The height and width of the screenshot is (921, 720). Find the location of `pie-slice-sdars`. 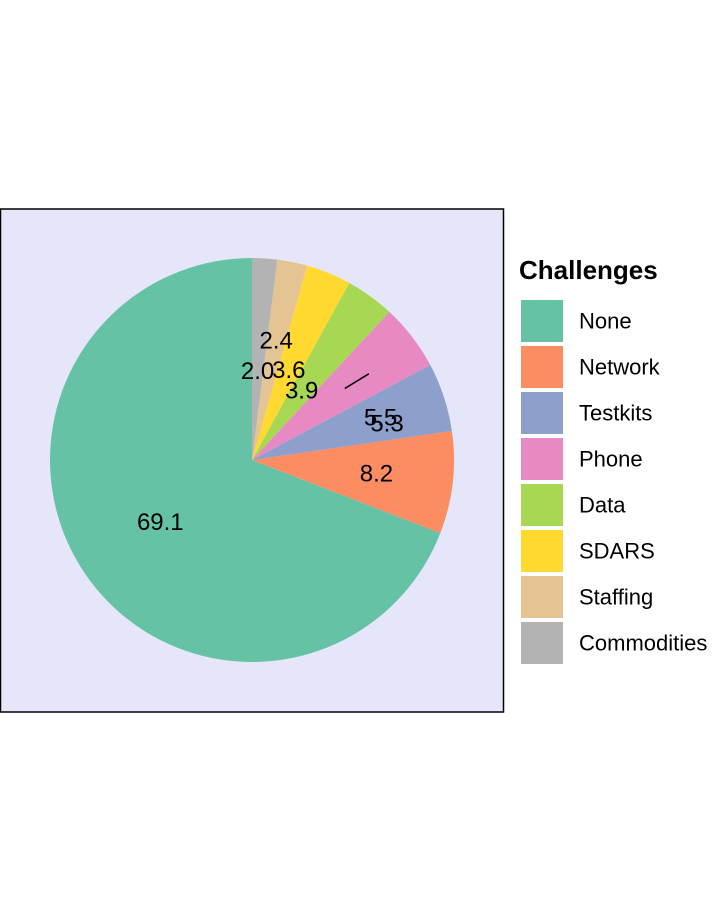

pie-slice-sdars is located at coordinates (301, 362).